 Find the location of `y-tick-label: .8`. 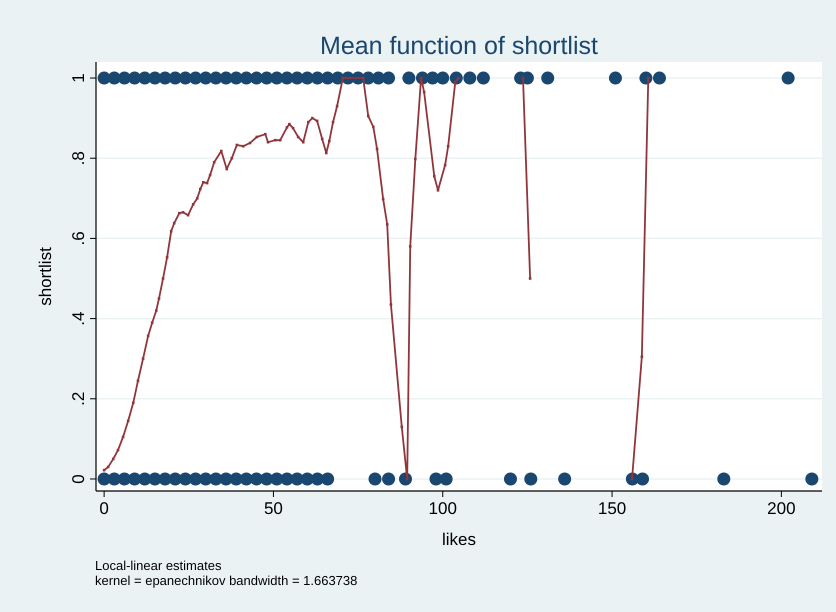

y-tick-label: .8 is located at coordinates (78, 158).